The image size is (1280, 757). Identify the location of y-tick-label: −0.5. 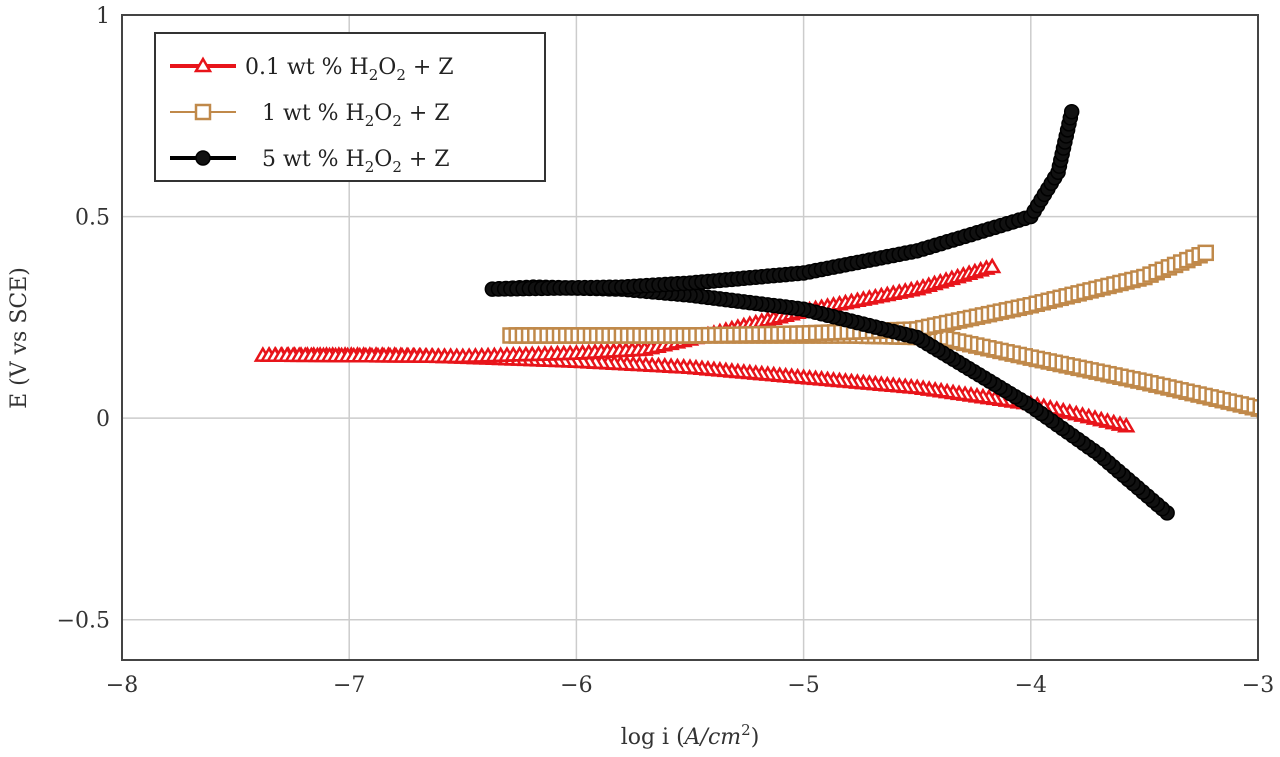
(83, 621).